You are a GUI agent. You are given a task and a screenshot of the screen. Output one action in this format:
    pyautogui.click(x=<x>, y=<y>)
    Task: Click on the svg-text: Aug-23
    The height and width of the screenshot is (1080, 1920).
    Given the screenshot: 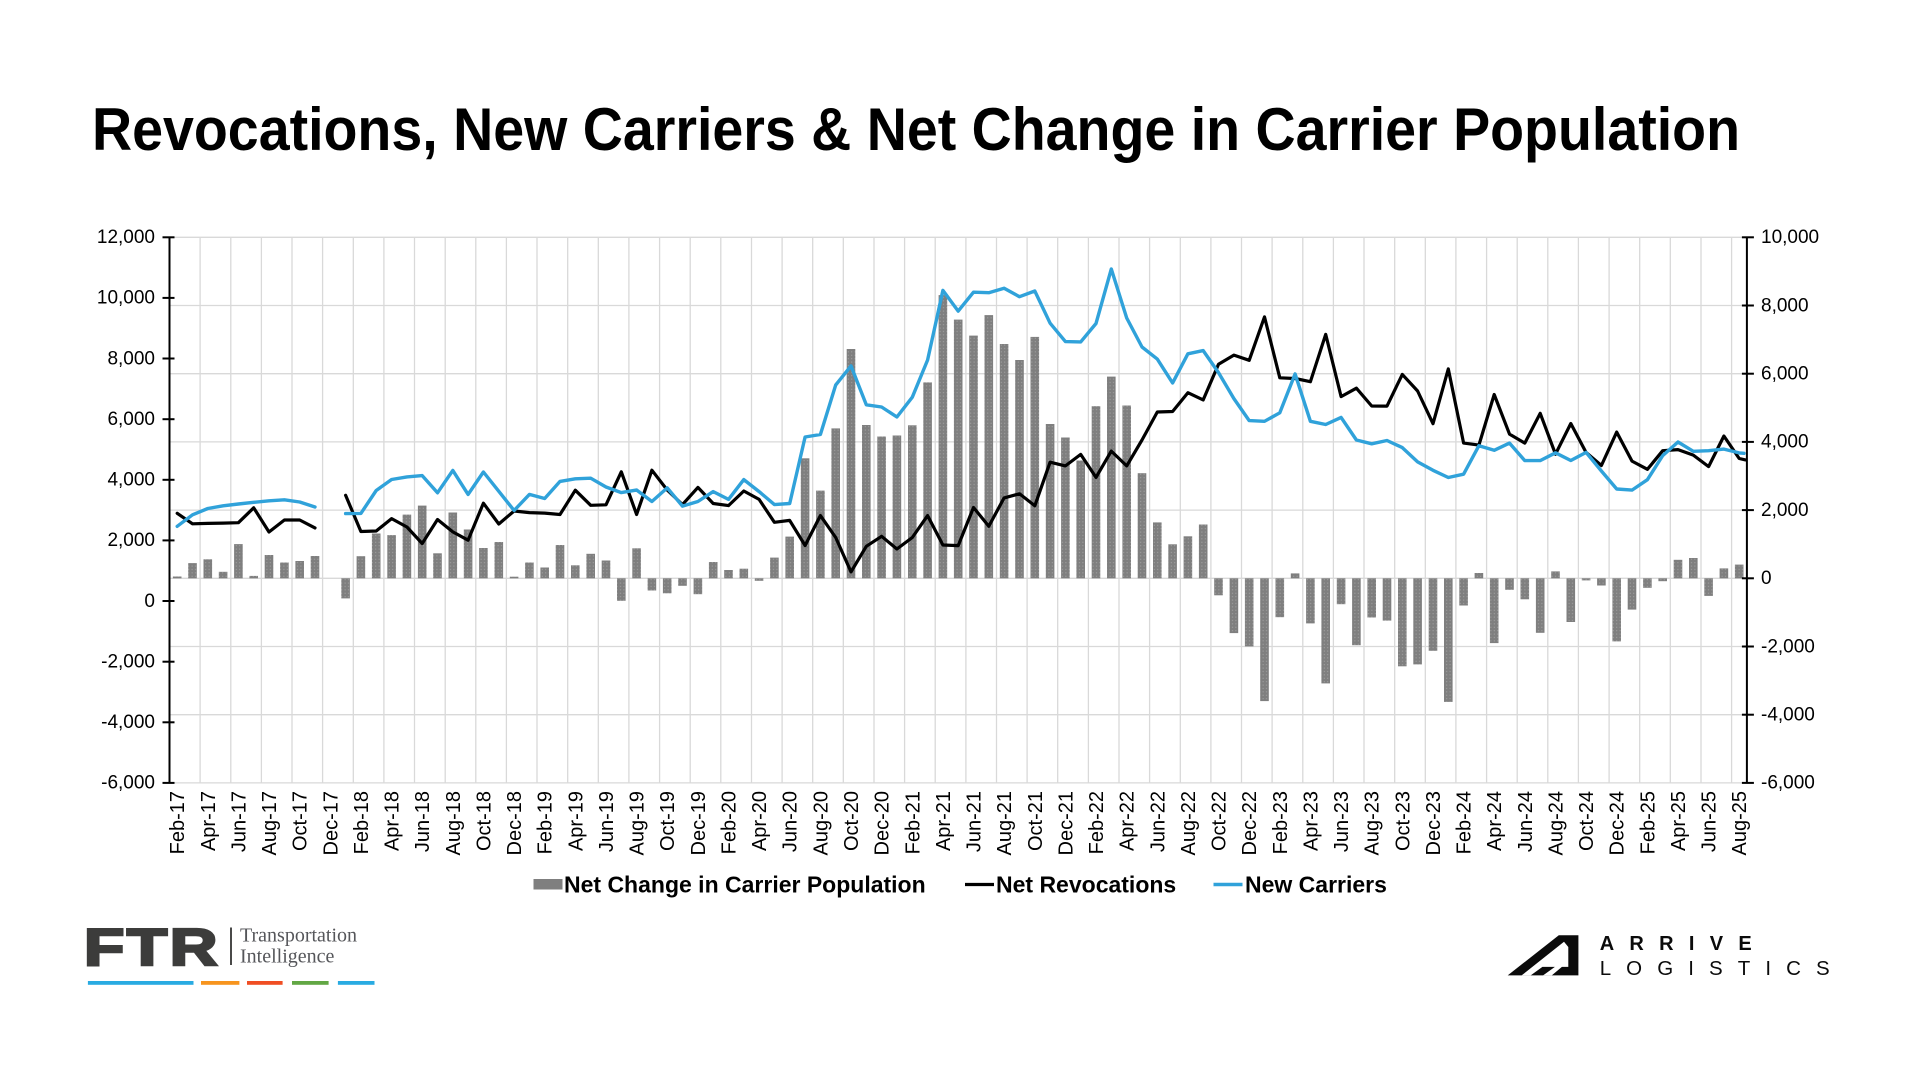 What is the action you would take?
    pyautogui.click(x=1373, y=823)
    